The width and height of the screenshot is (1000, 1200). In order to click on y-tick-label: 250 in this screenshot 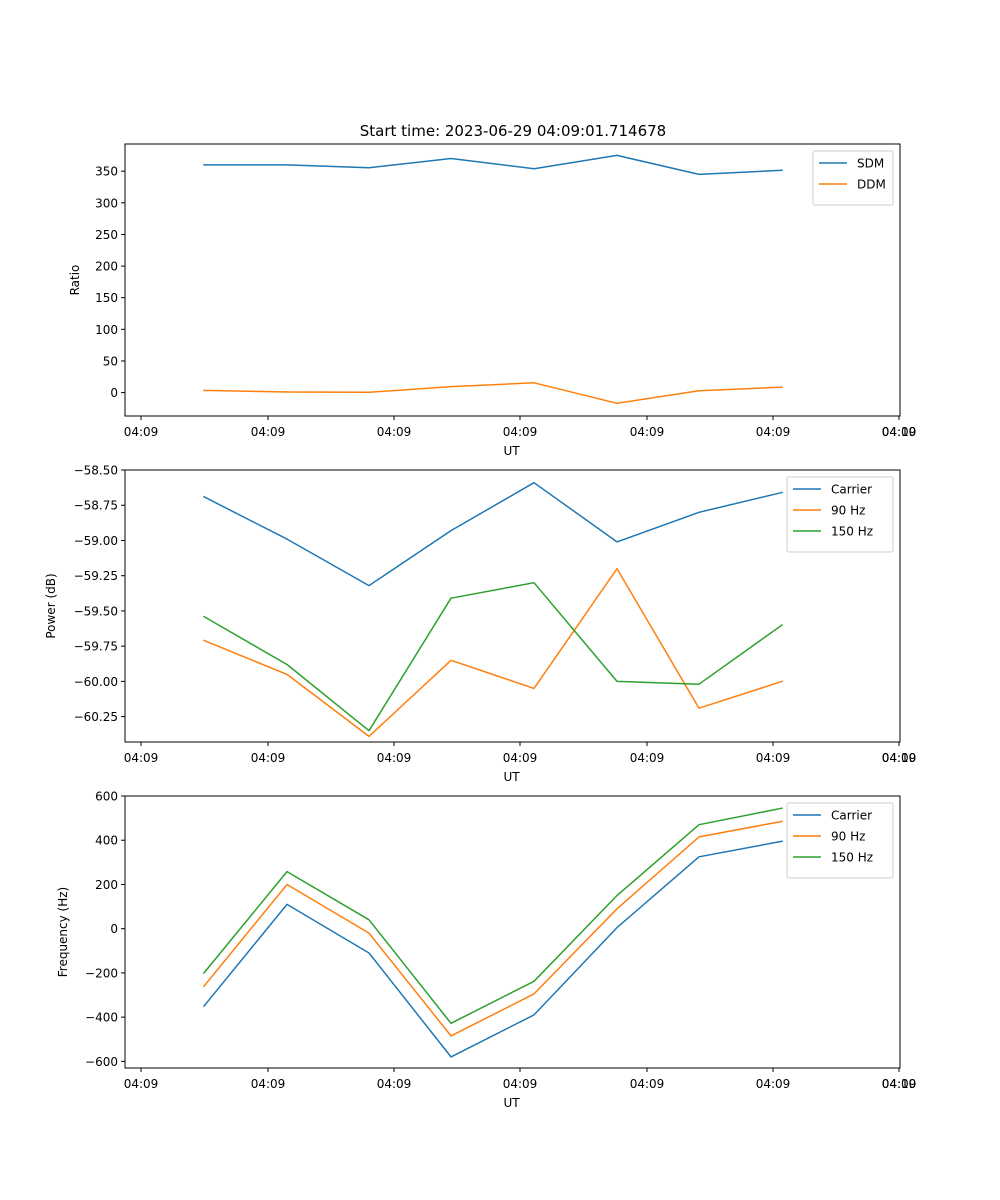, I will do `click(106, 235)`.